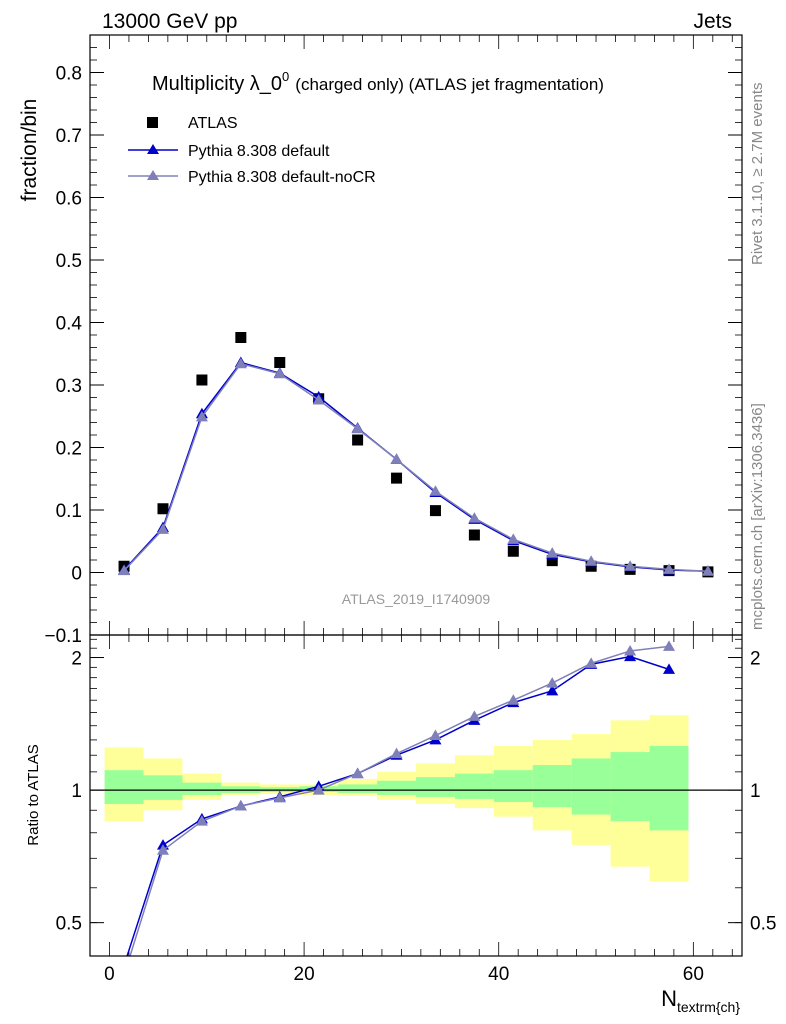 The image size is (786, 1024). I want to click on ratio-y-tick-label-right: 2, so click(755, 659).